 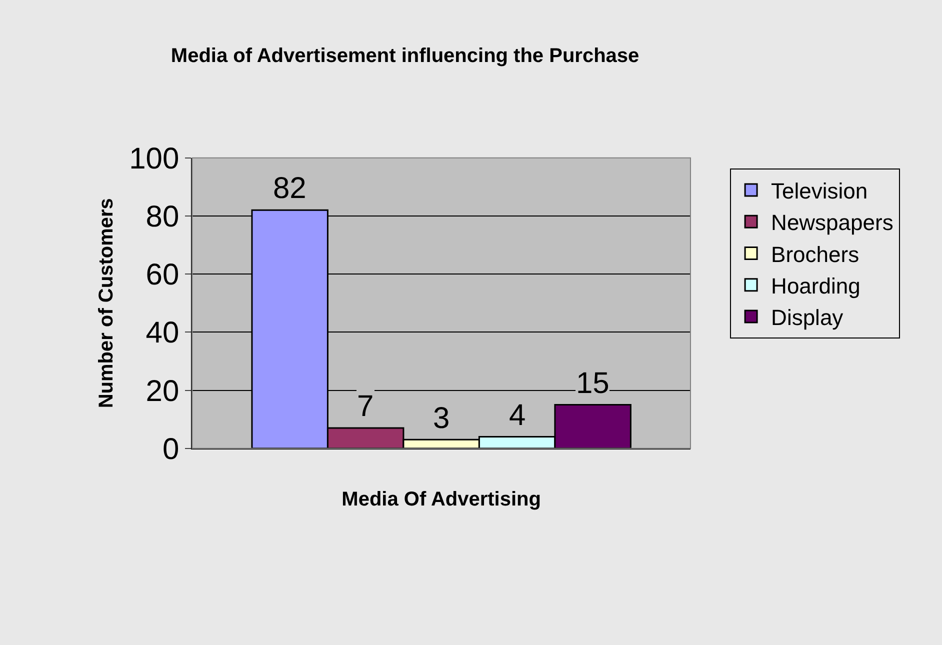 What do you see at coordinates (819, 191) in the screenshot?
I see `legend-label: Television` at bounding box center [819, 191].